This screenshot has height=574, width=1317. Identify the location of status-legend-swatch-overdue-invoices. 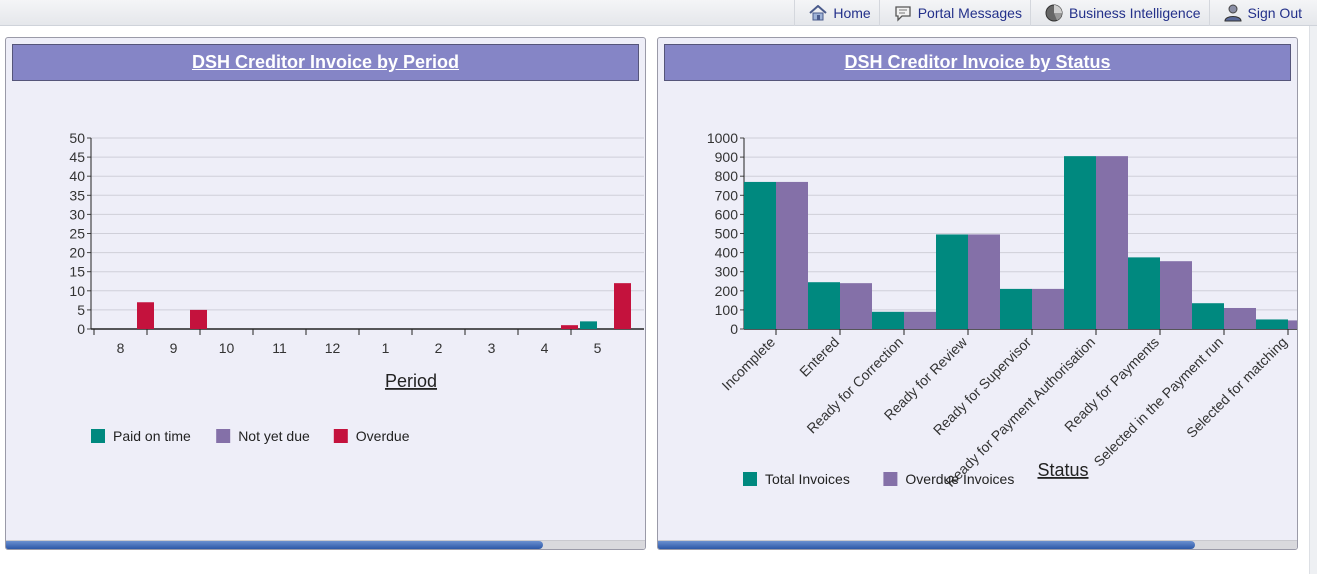
(890, 479).